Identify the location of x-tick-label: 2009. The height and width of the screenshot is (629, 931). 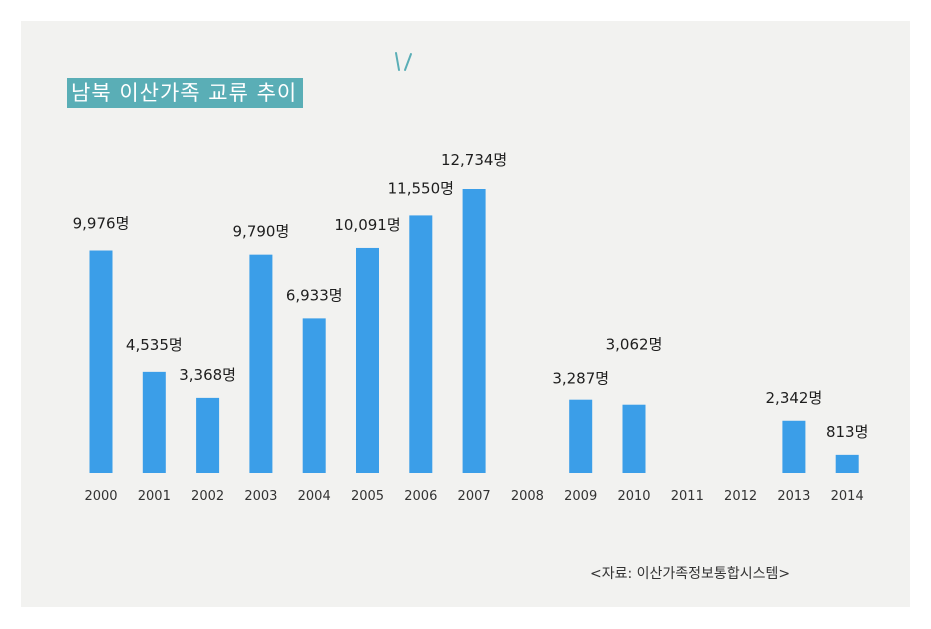
(580, 496).